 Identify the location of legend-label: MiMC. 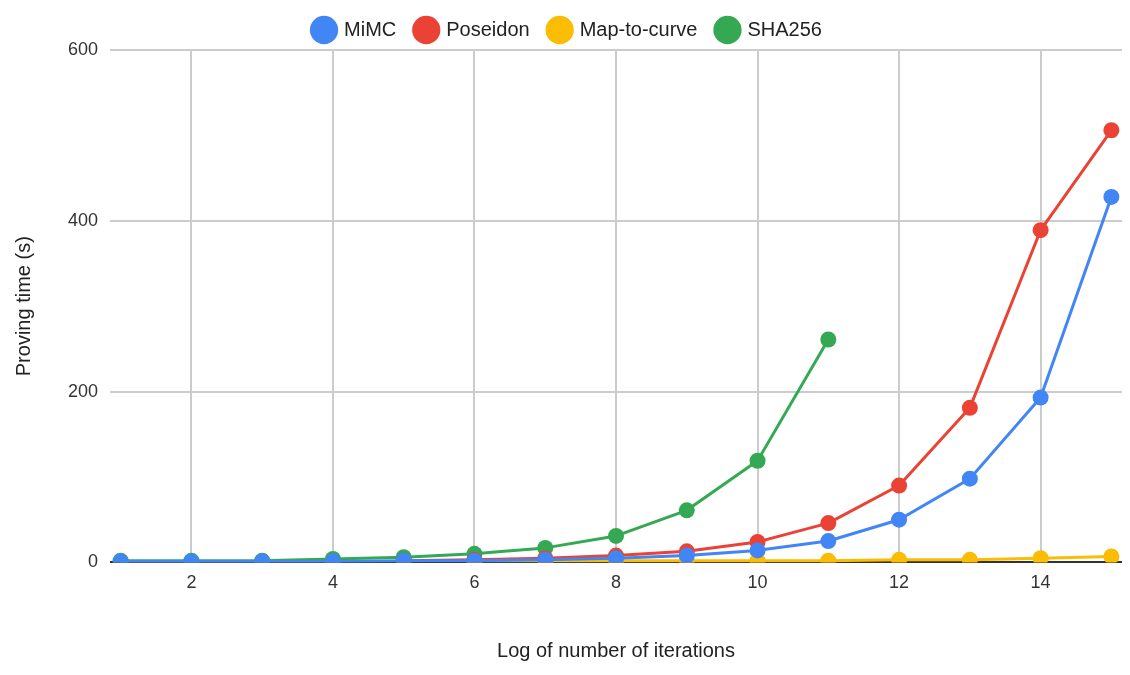
(370, 28).